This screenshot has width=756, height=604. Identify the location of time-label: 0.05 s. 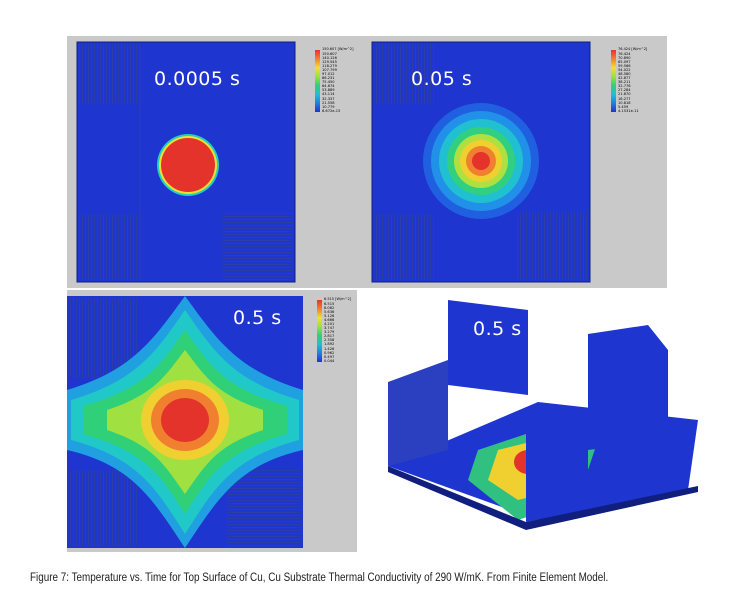
(442, 79).